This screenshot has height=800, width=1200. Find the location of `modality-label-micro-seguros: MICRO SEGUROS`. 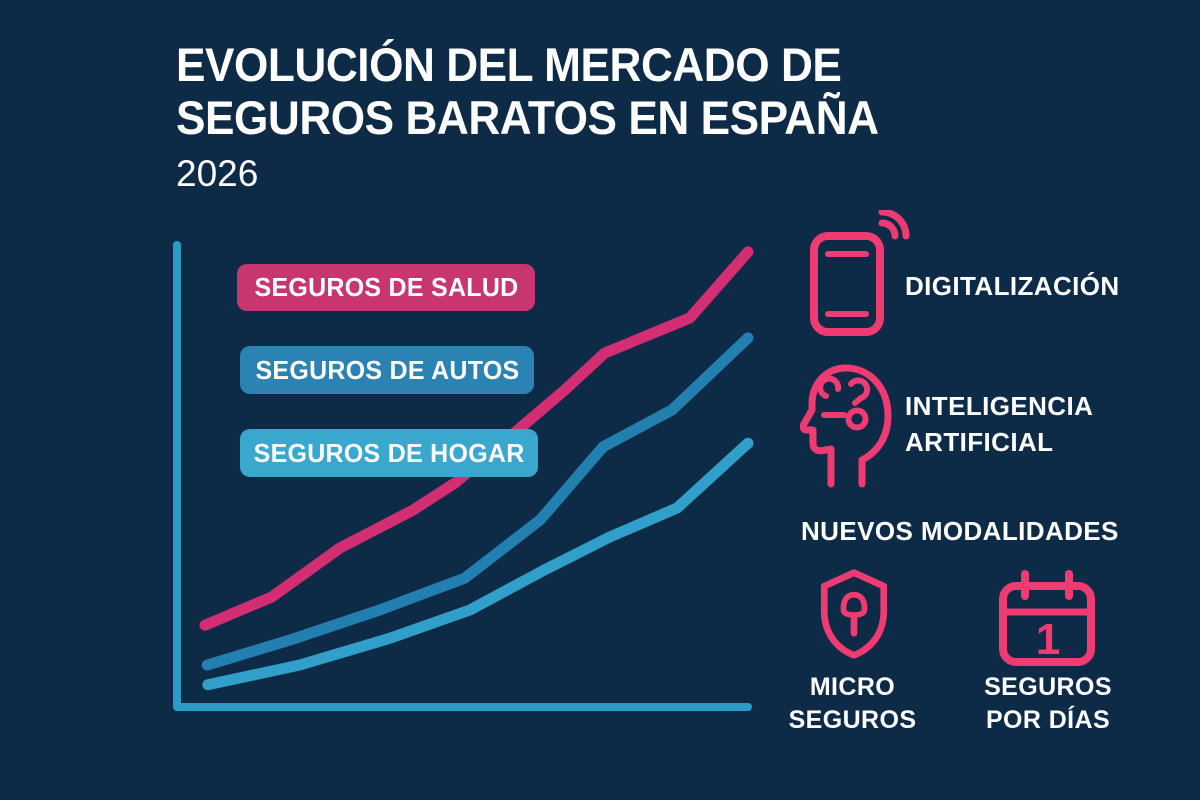

modality-label-micro-seguros: MICRO SEGUROS is located at coordinates (852, 703).